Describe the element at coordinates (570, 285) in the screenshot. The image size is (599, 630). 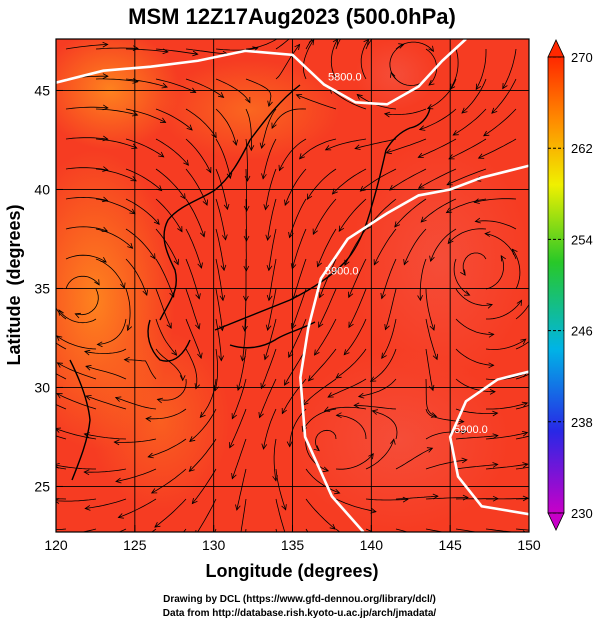
I see `colorbar: 230 238 246 254 262 270` at that location.